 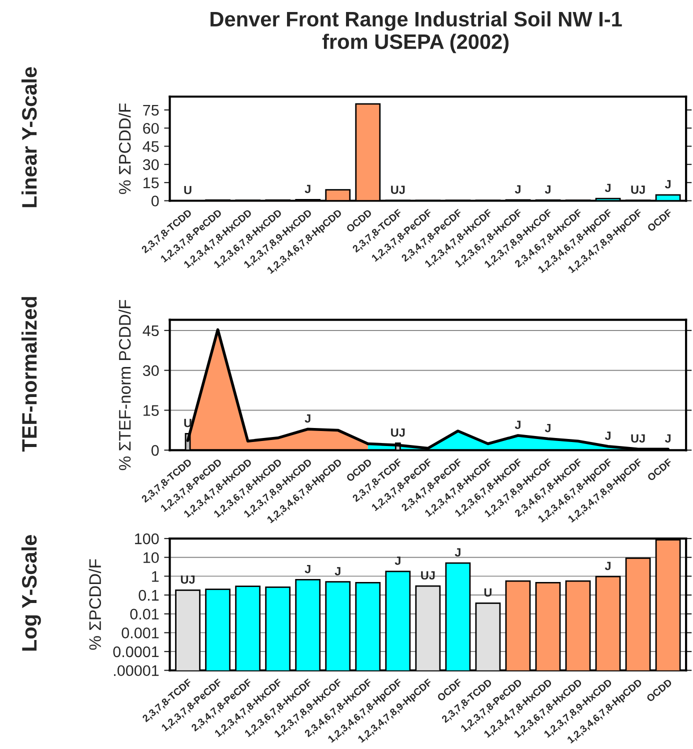 I want to click on y-tick-label: 100, so click(x=147, y=538).